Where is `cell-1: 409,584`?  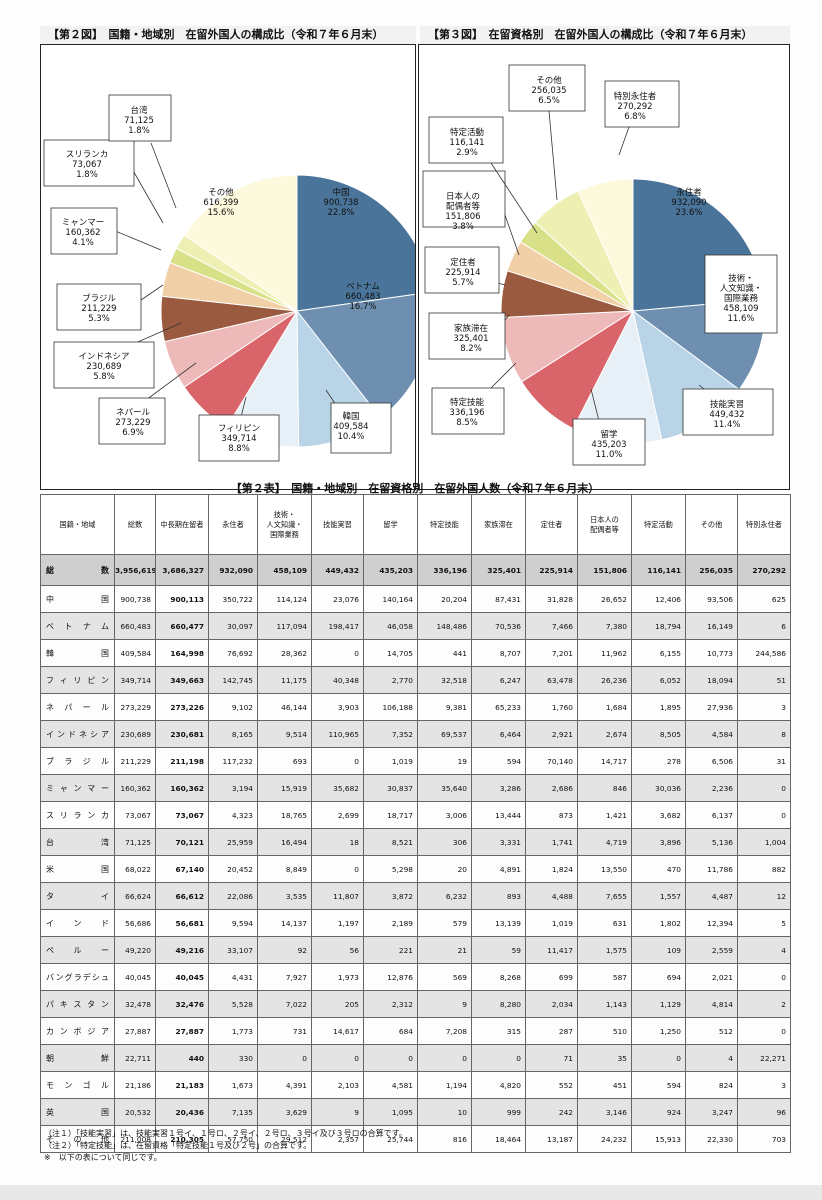 cell-1: 409,584 is located at coordinates (135, 653).